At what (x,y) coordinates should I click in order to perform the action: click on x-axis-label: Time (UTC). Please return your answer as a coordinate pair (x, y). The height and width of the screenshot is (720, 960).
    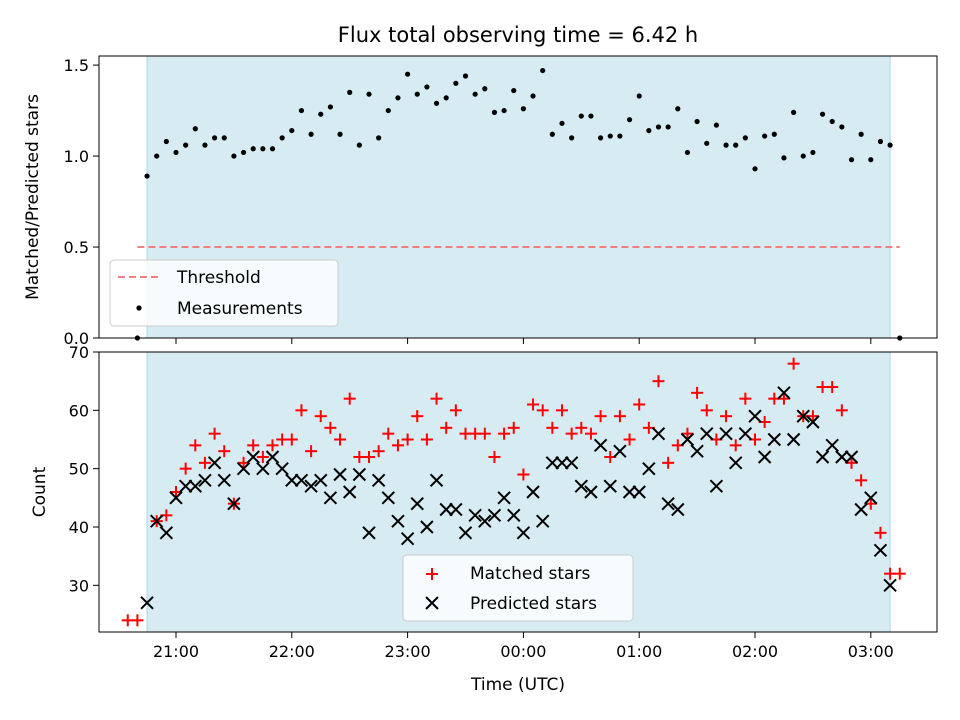
    Looking at the image, I should click on (517, 685).